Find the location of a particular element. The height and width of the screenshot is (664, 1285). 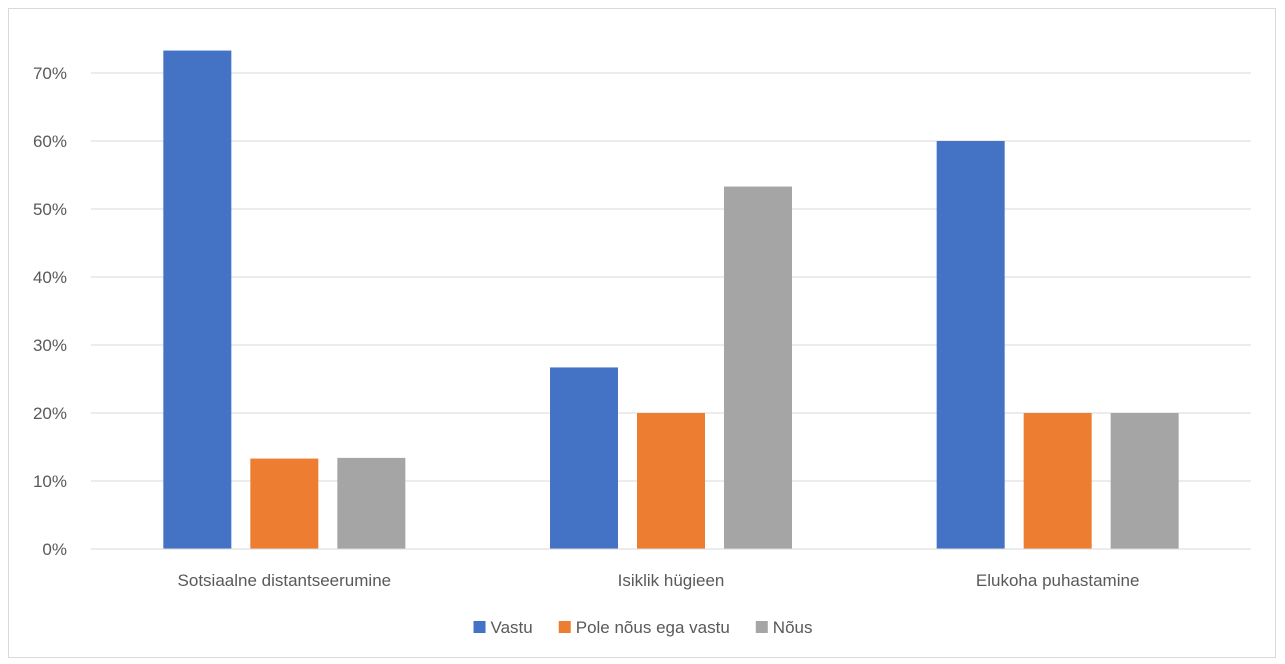

y-tick-label: 30% is located at coordinates (50, 345).